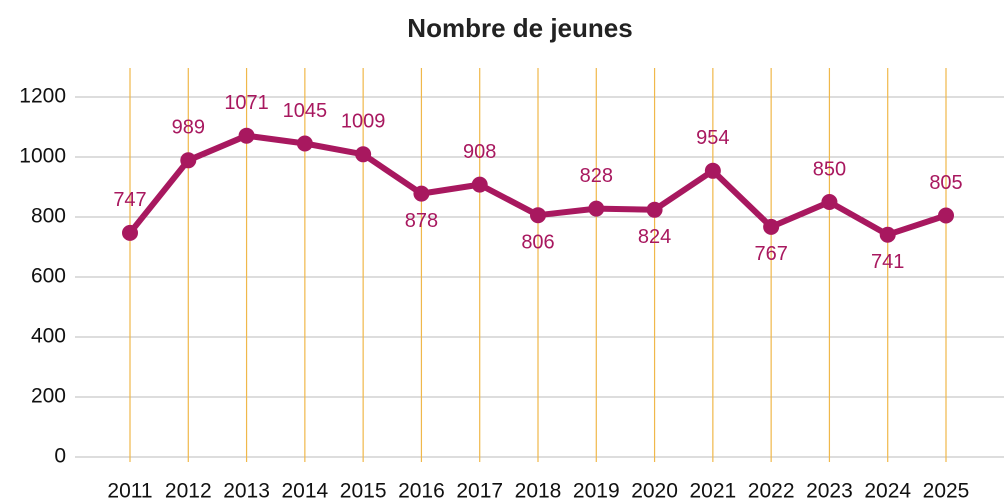 Image resolution: width=1004 pixels, height=504 pixels. What do you see at coordinates (712, 138) in the screenshot?
I see `data-label: 954` at bounding box center [712, 138].